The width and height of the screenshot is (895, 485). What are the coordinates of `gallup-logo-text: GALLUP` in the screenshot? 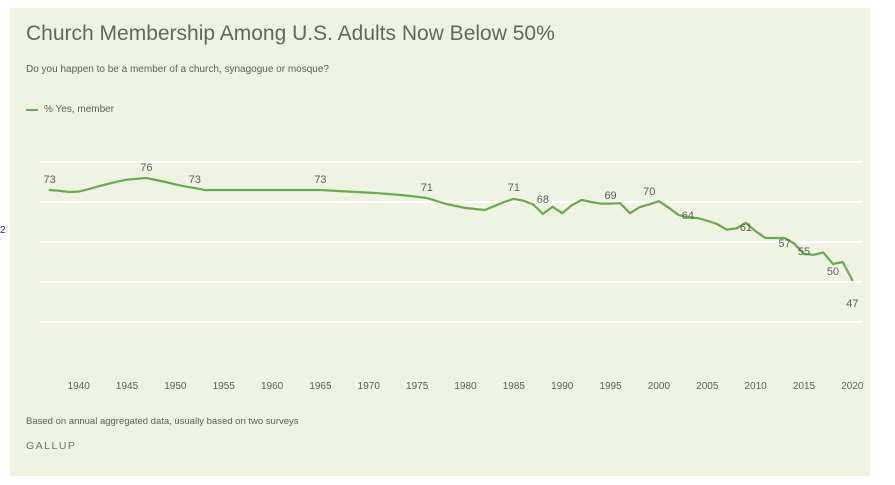 It's located at (51, 446).